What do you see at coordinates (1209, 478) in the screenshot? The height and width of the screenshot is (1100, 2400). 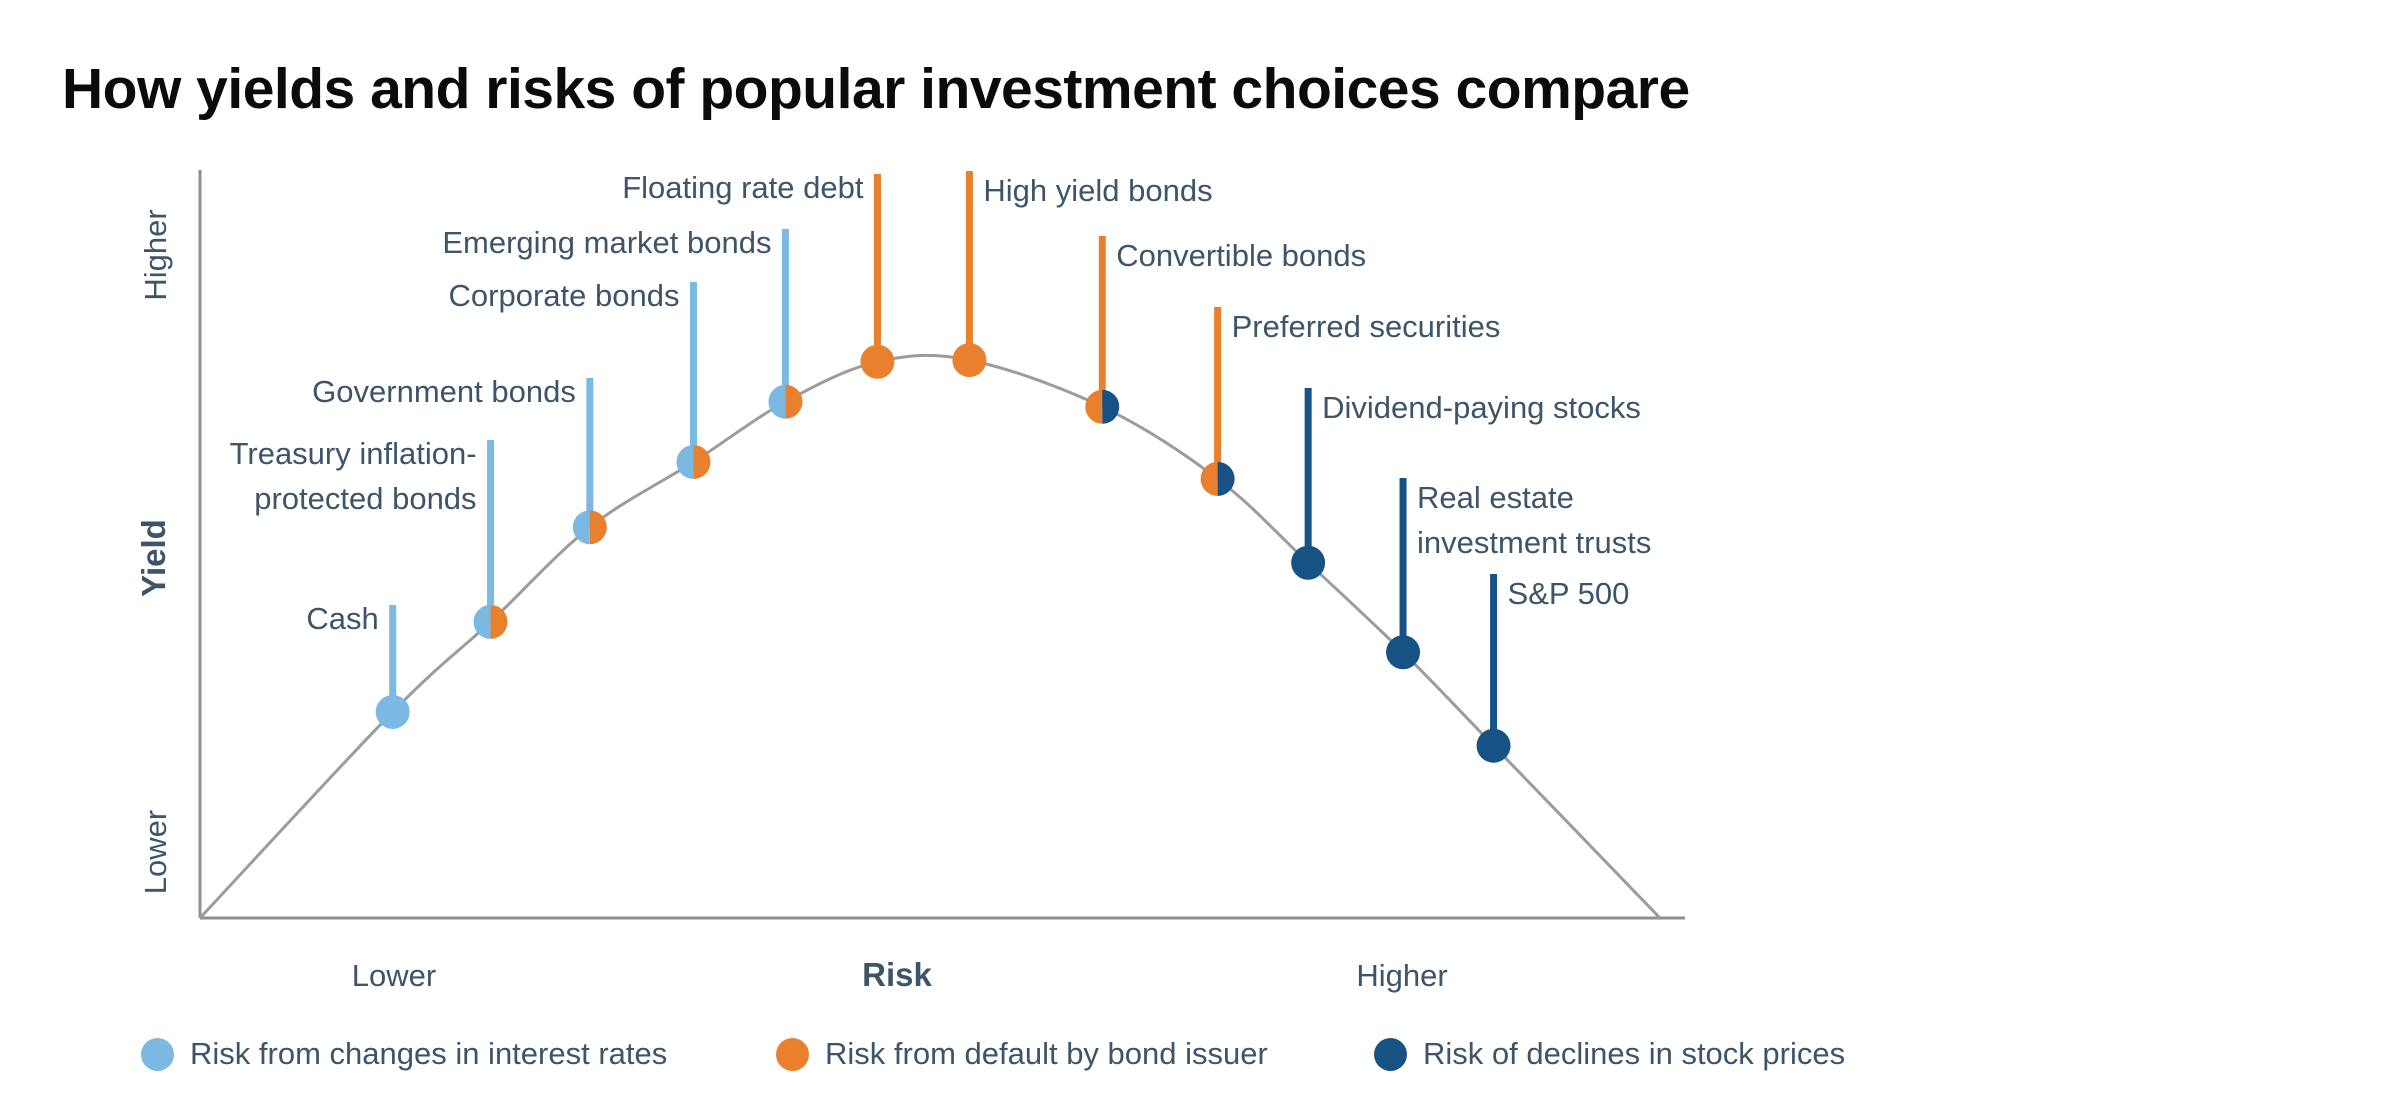 I see `point-dot-pref-left-half` at bounding box center [1209, 478].